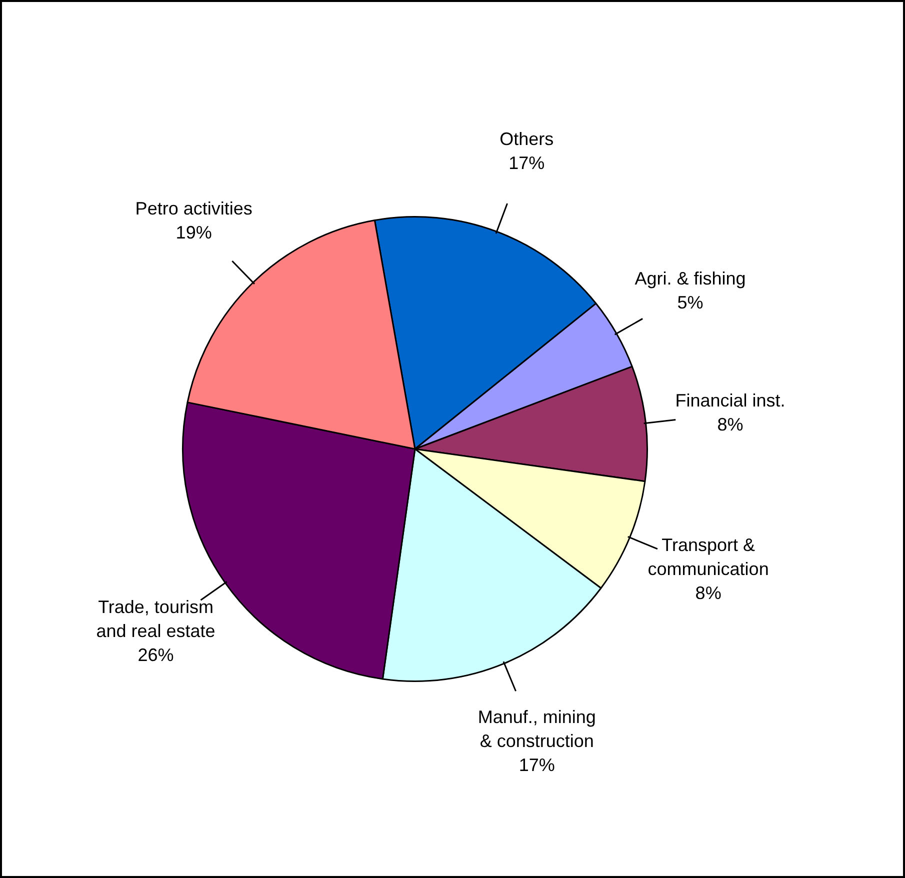 This screenshot has height=878, width=905. What do you see at coordinates (156, 654) in the screenshot?
I see `data-label: 26%` at bounding box center [156, 654].